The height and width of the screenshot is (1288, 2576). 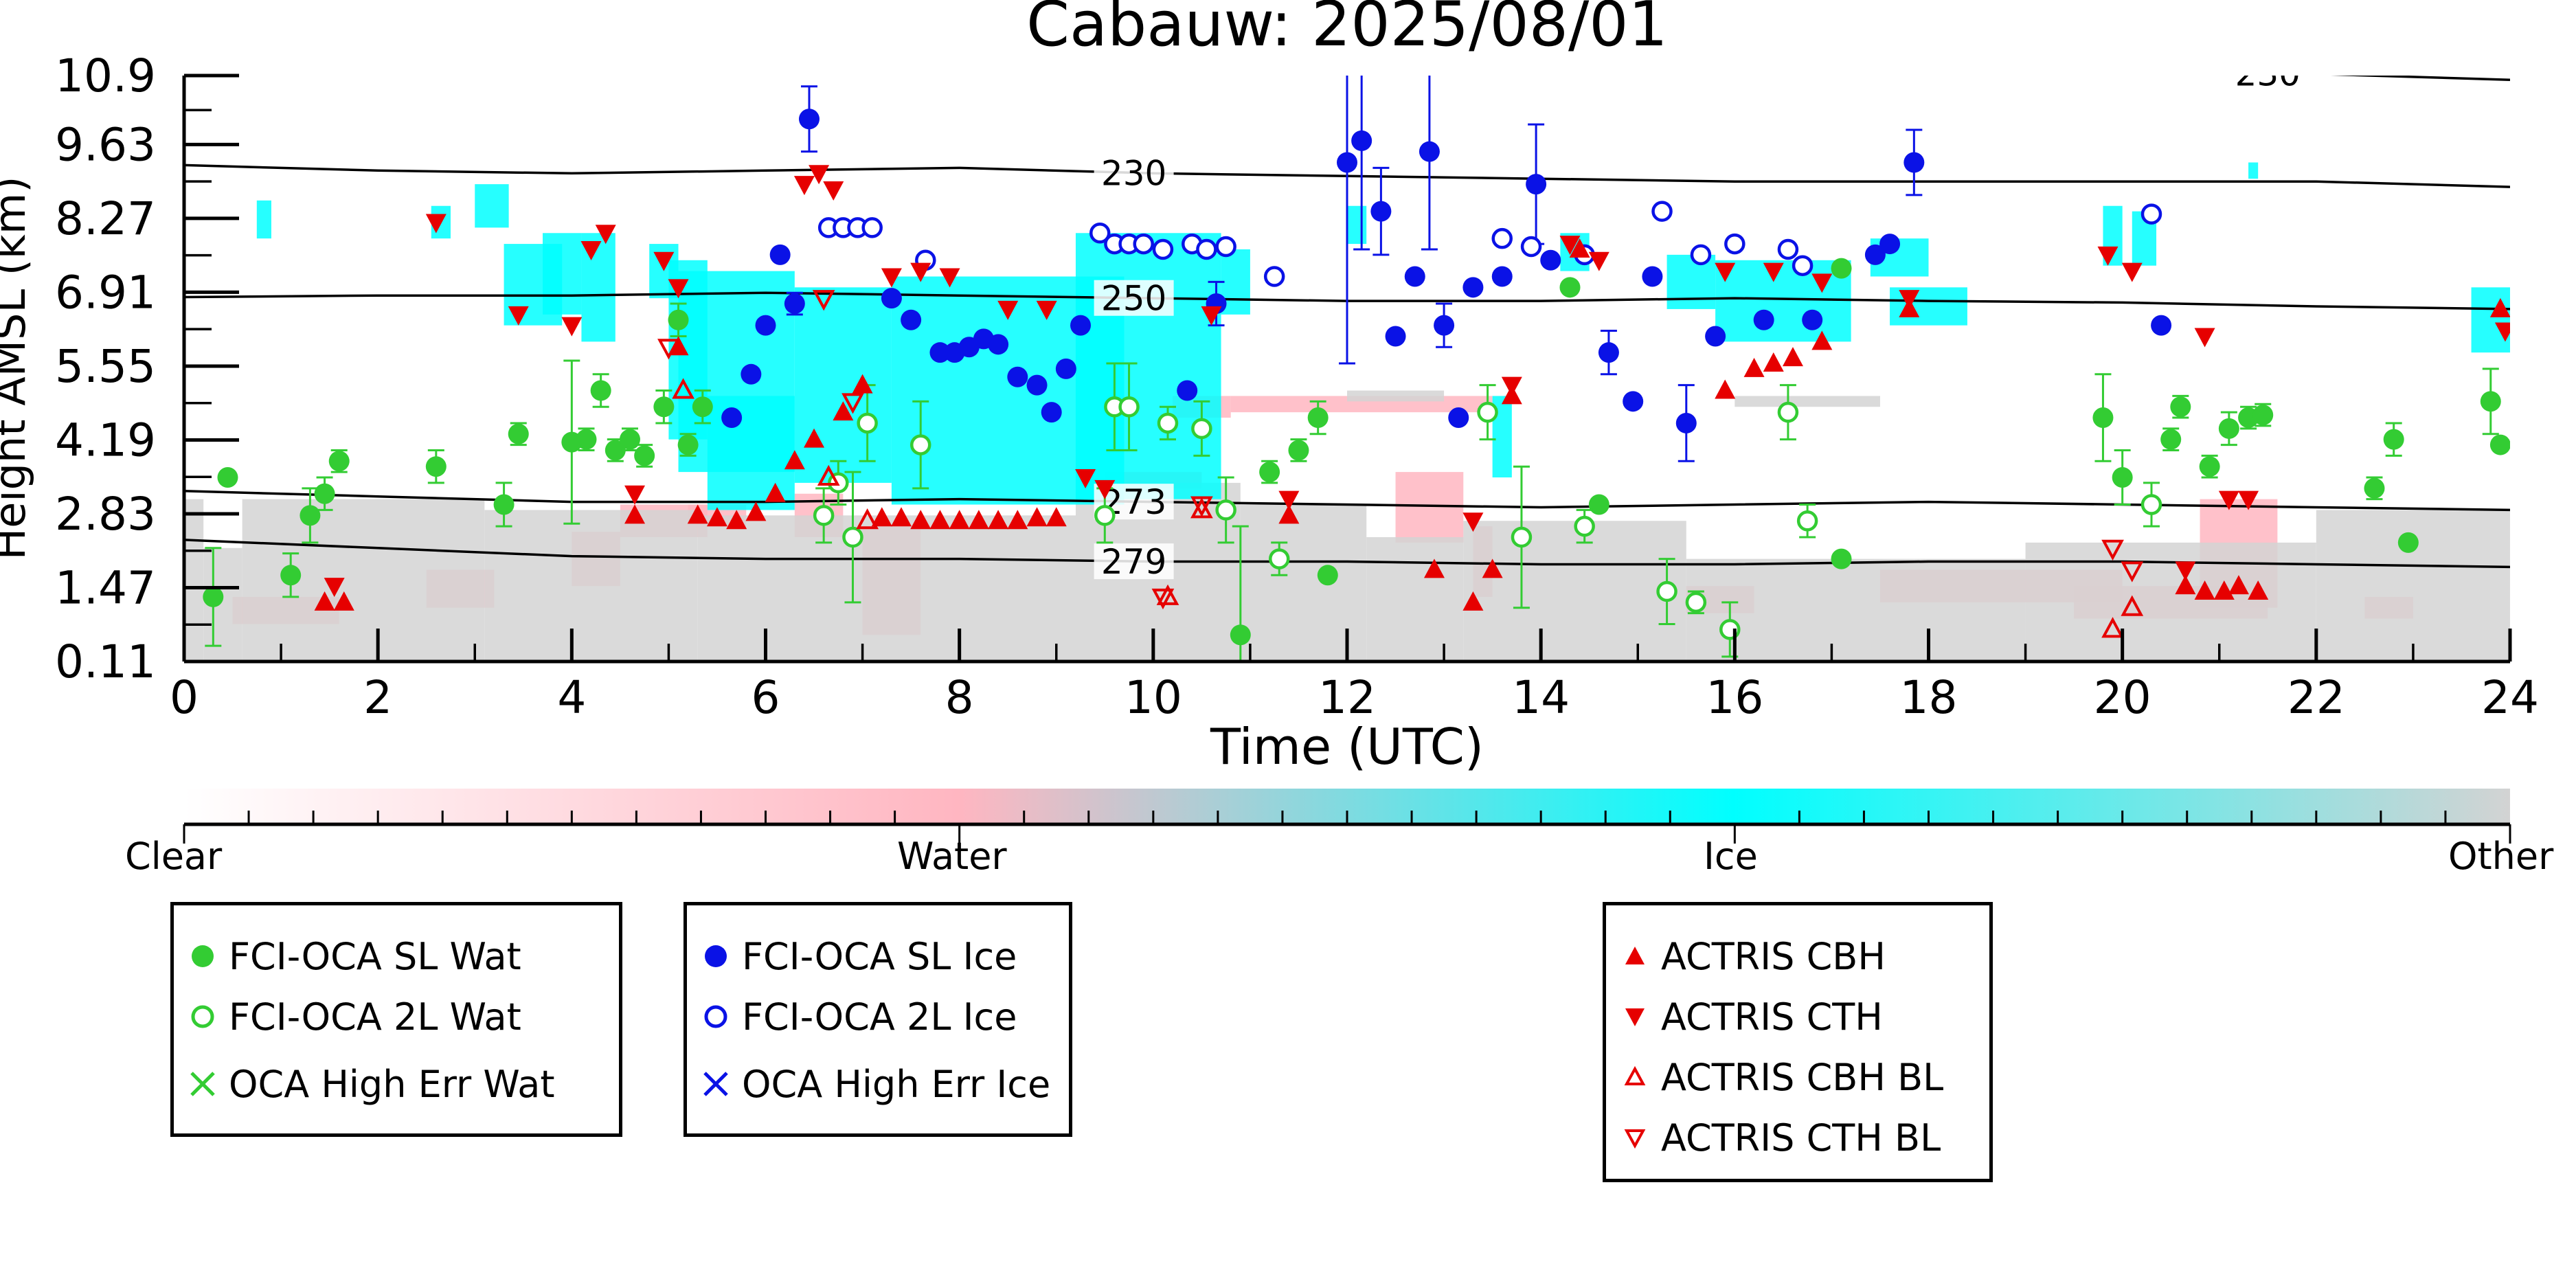 I want to click on legend-label: FCI-OCA 2L Wat, so click(x=375, y=1017).